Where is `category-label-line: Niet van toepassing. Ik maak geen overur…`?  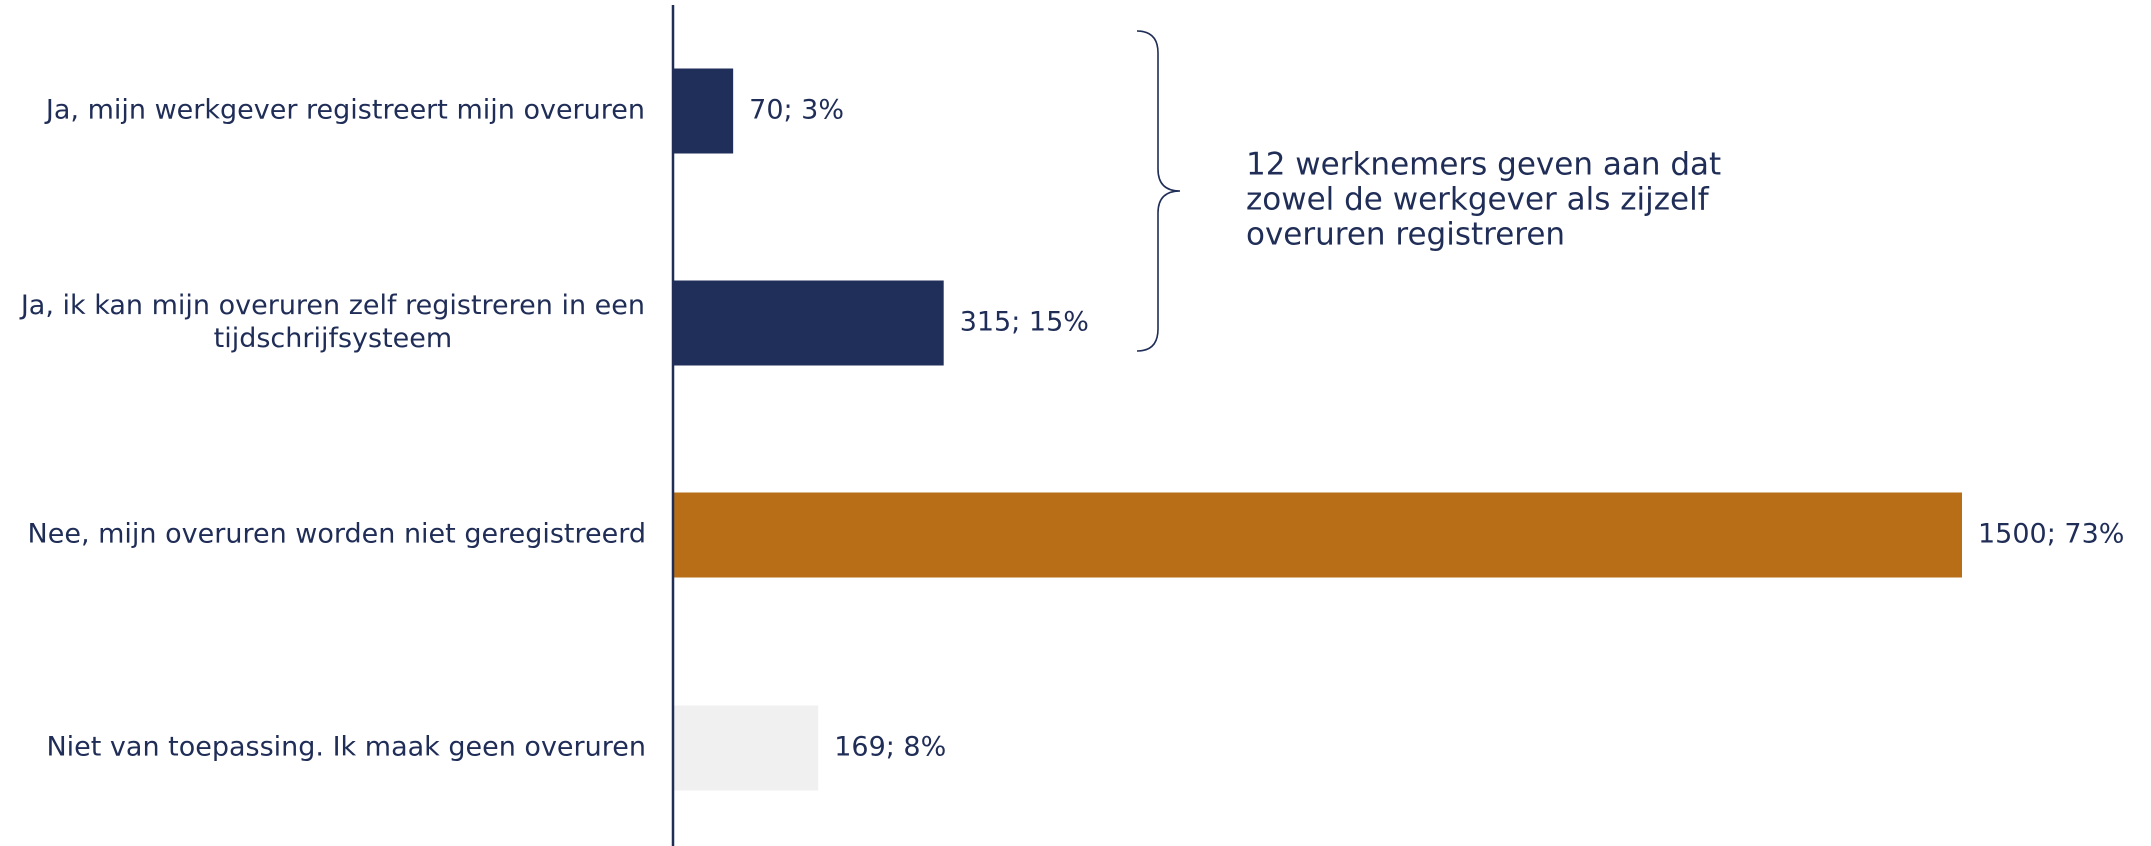 category-label-line: Niet van toepassing. Ik maak geen overur… is located at coordinates (346, 747).